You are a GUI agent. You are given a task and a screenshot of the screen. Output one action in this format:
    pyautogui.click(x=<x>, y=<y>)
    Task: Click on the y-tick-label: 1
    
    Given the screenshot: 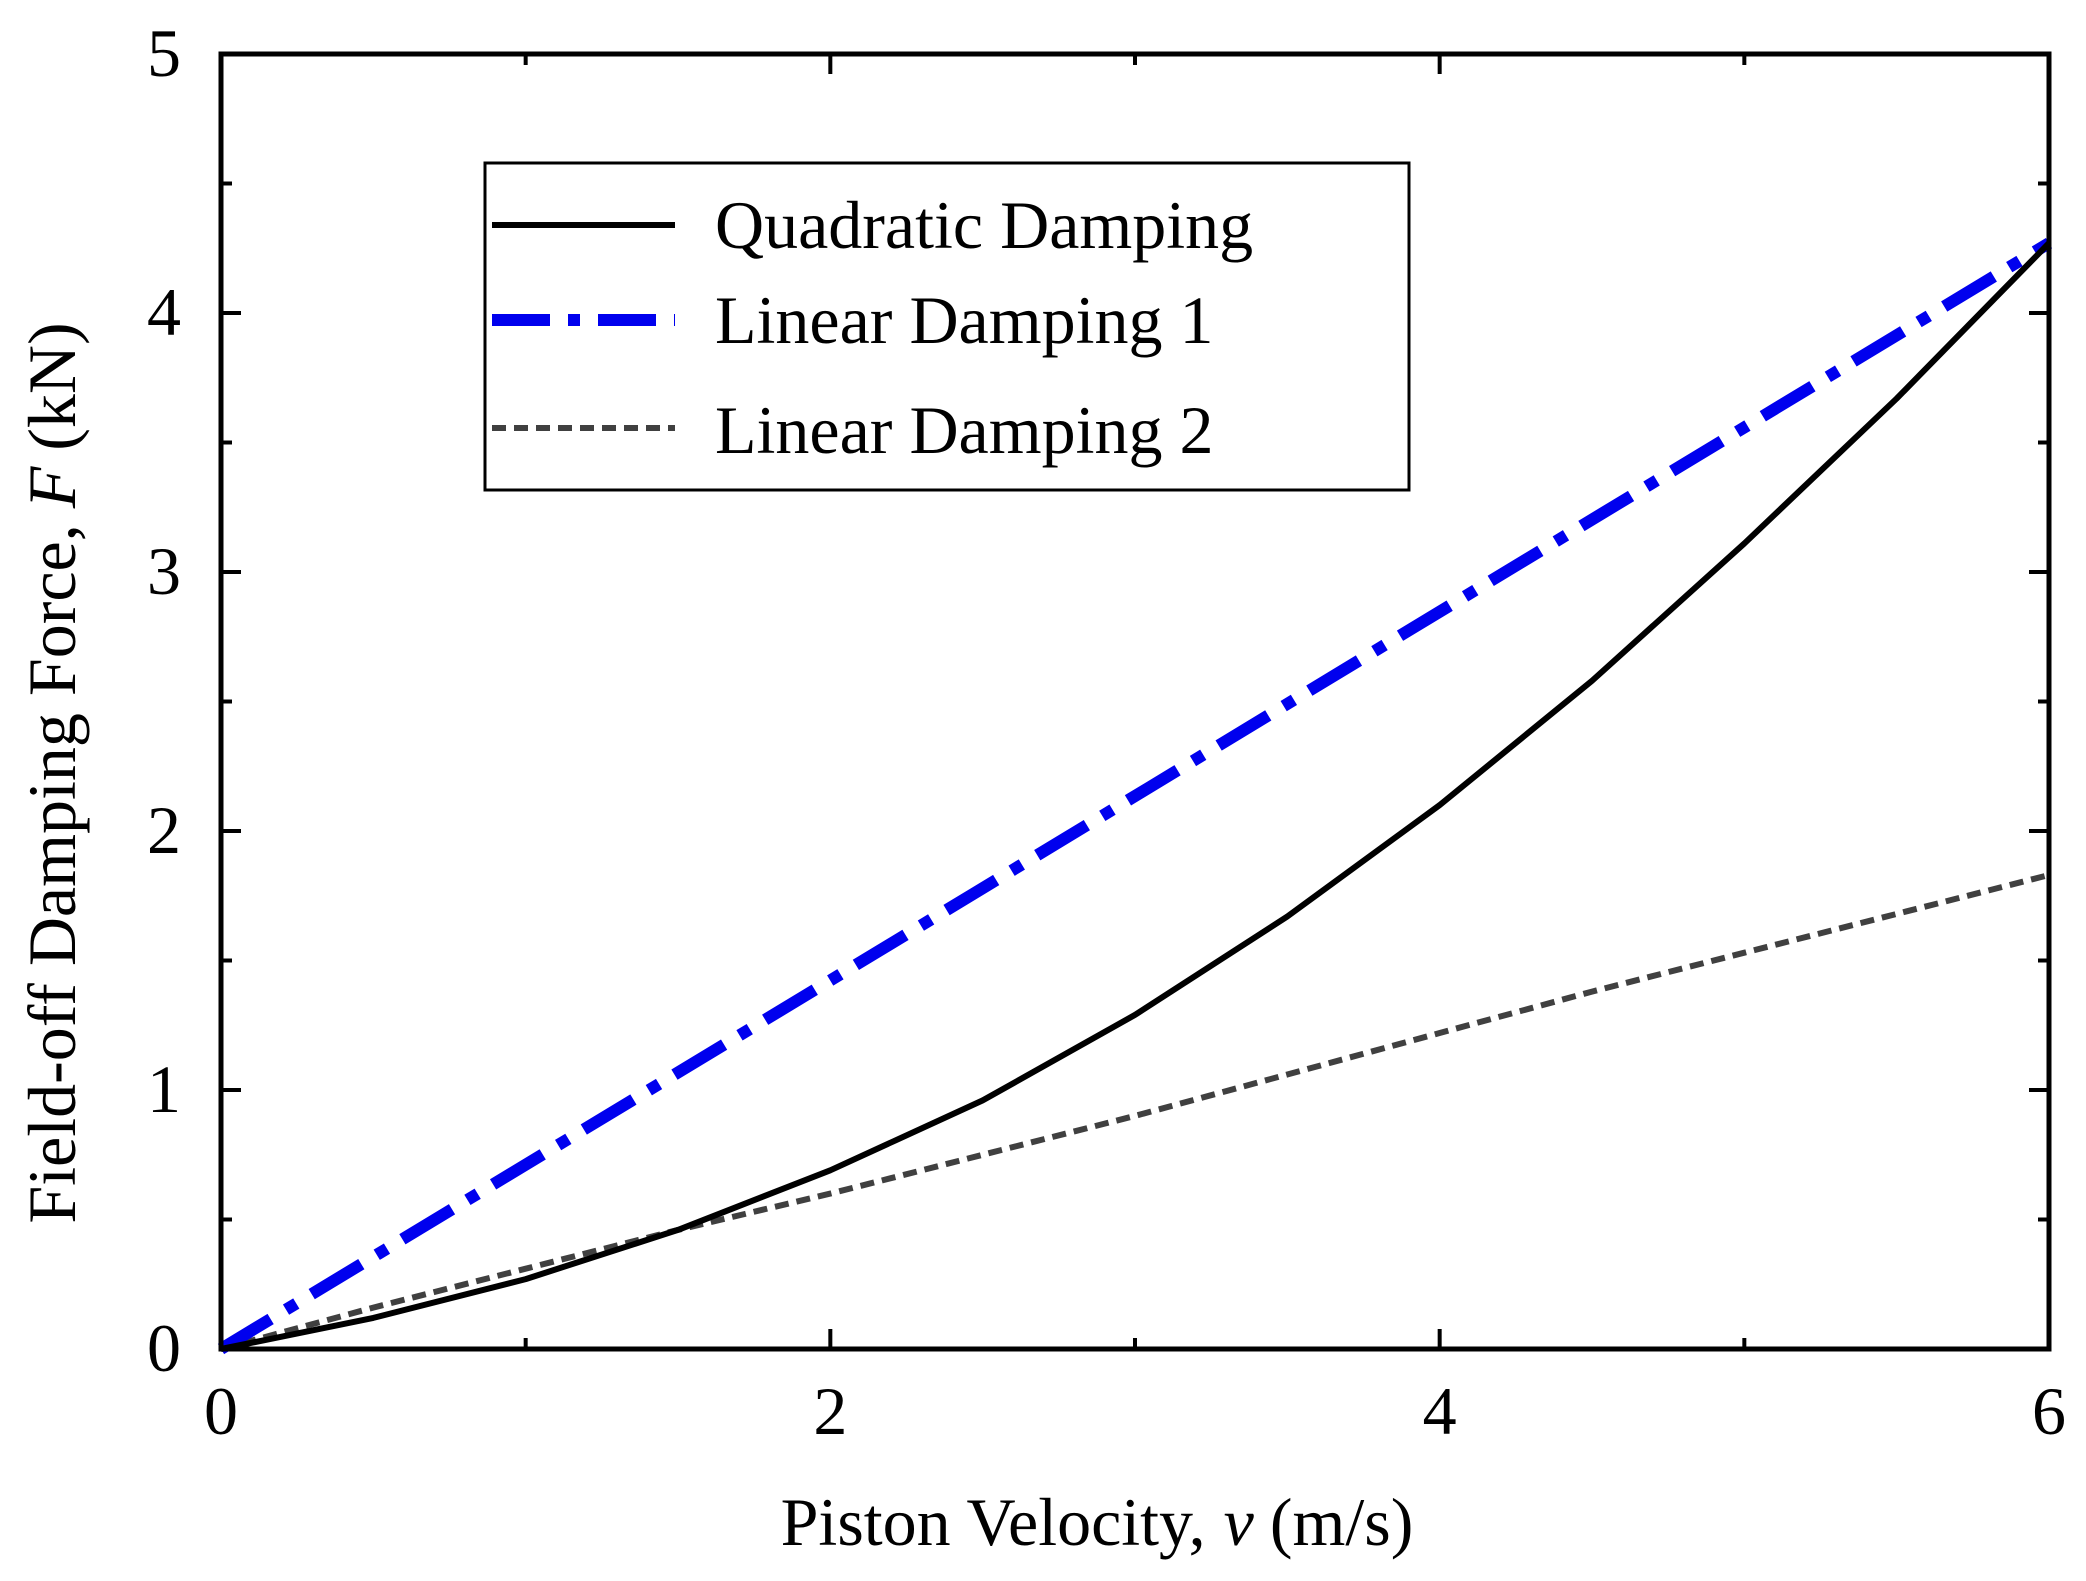 What is the action you would take?
    pyautogui.click(x=164, y=1089)
    